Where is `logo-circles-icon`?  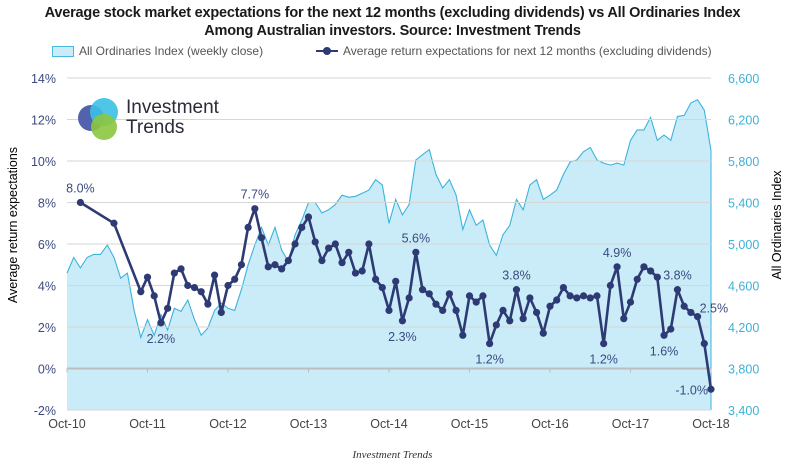
logo-circles-icon is located at coordinates (98, 119).